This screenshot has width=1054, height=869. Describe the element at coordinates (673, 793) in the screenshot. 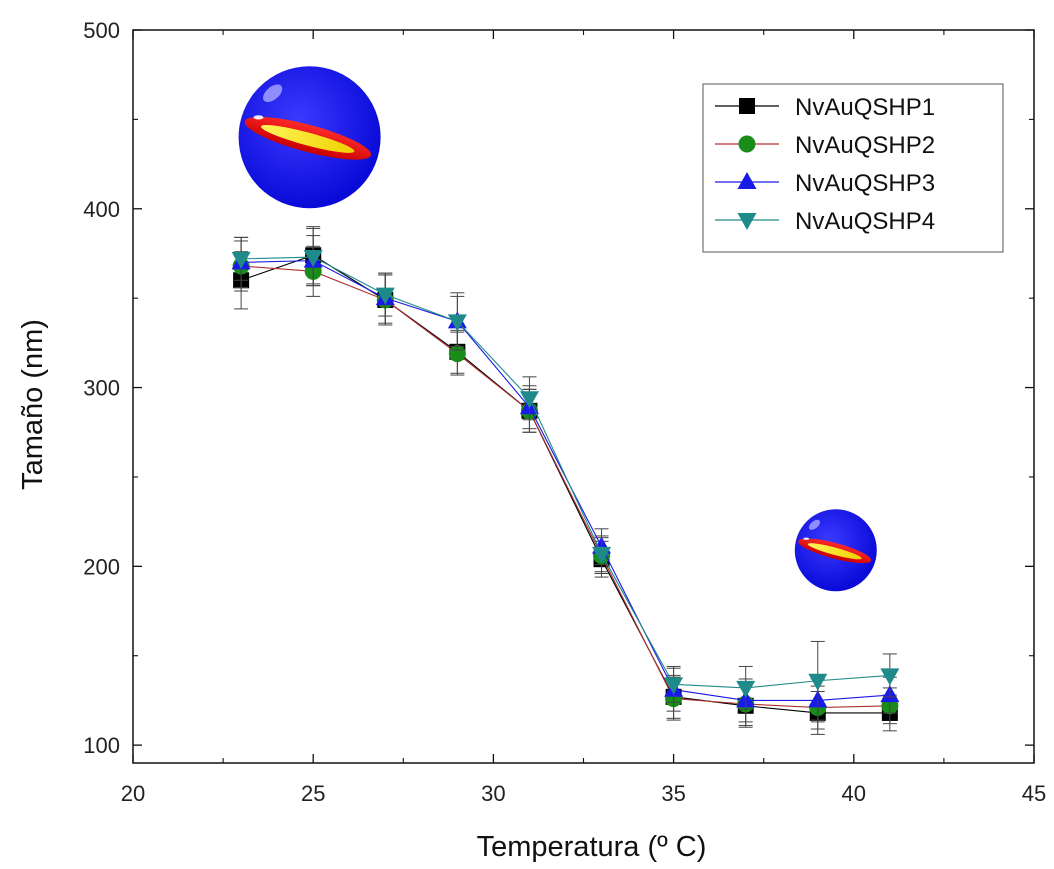

I see `x-tick-label: 35` at that location.